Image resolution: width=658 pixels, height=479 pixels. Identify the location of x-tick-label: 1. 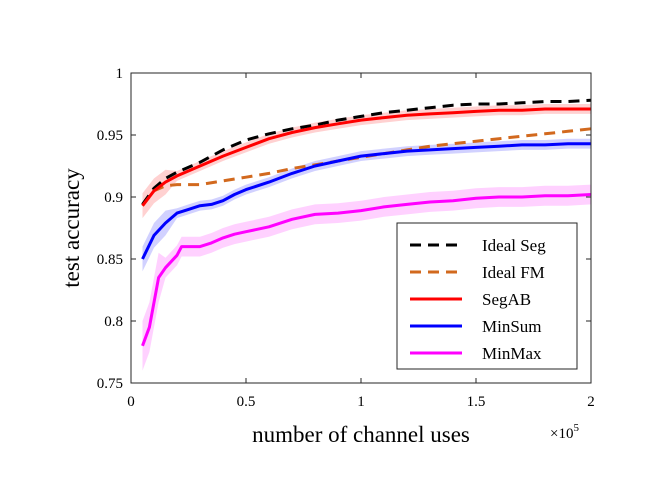
(361, 402).